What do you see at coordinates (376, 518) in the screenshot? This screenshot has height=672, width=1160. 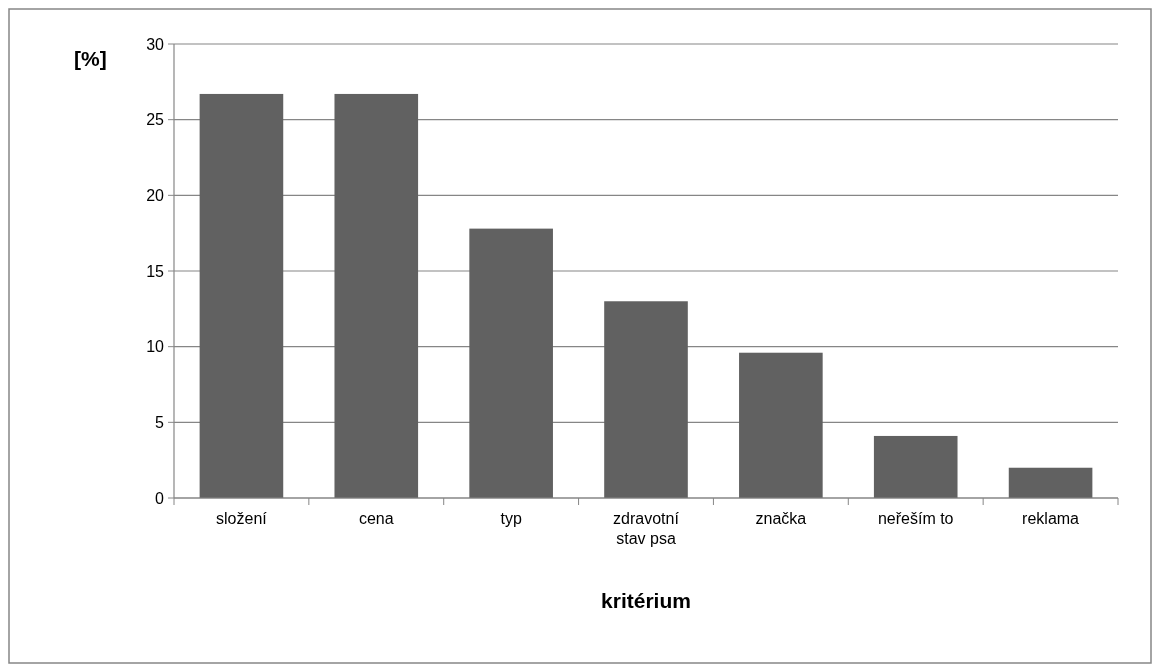 I see `x-tick-label: cena` at bounding box center [376, 518].